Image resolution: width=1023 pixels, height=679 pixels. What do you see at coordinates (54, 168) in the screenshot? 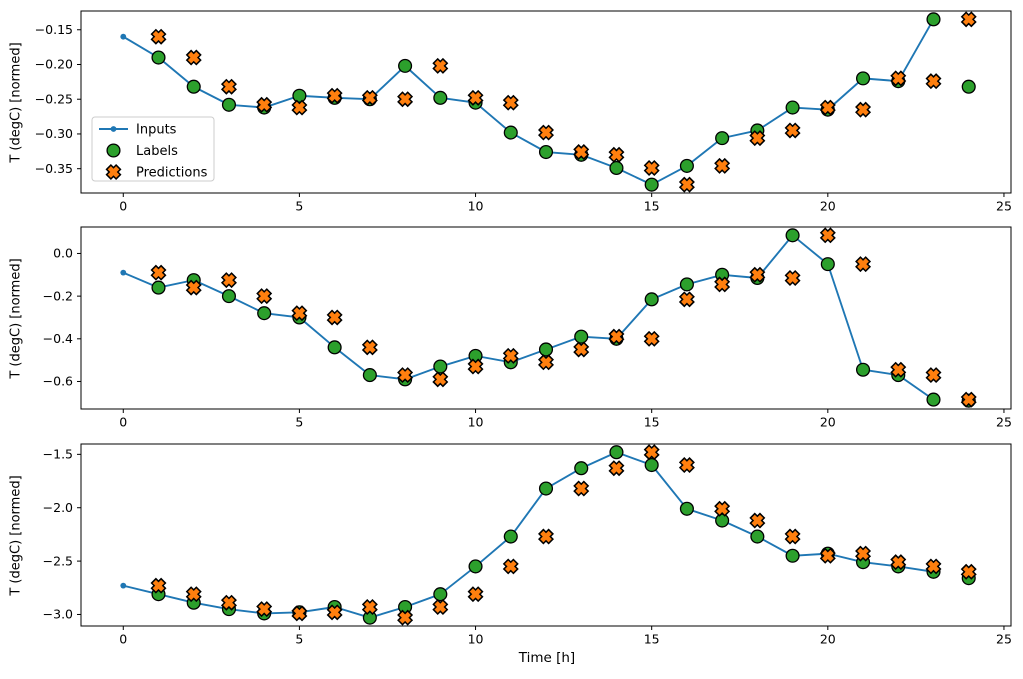
I see `y-tick-label: −0.35` at bounding box center [54, 168].